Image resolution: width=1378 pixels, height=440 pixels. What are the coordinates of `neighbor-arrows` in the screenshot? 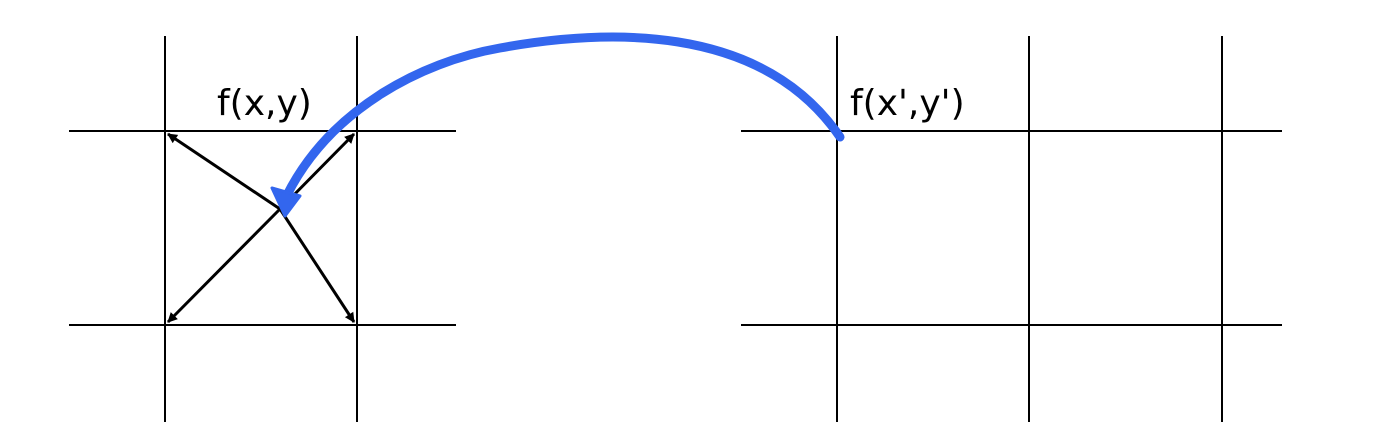 It's located at (261, 228).